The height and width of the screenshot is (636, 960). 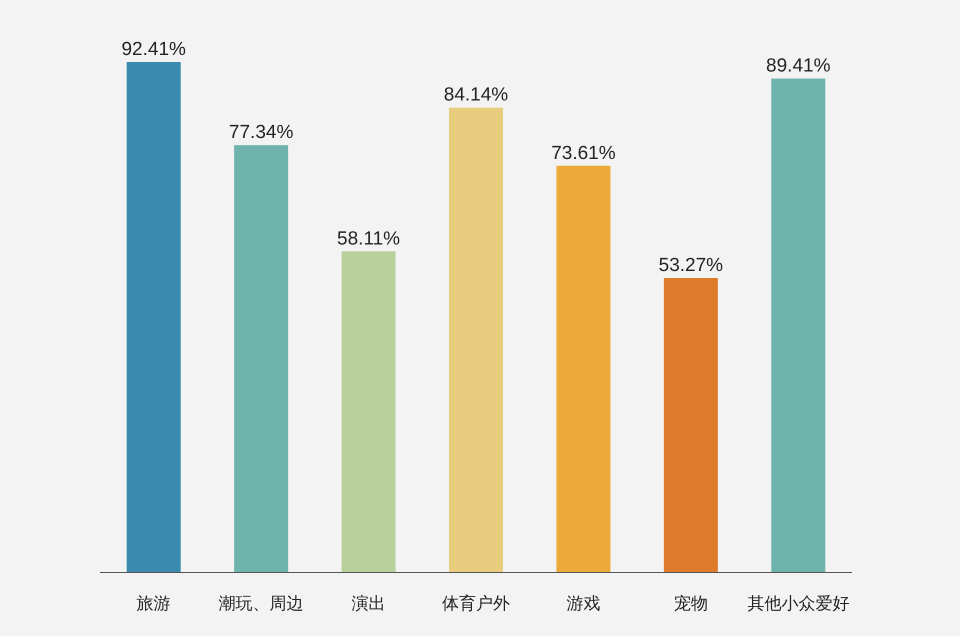 I want to click on data-label: 77.34%, so click(x=261, y=133).